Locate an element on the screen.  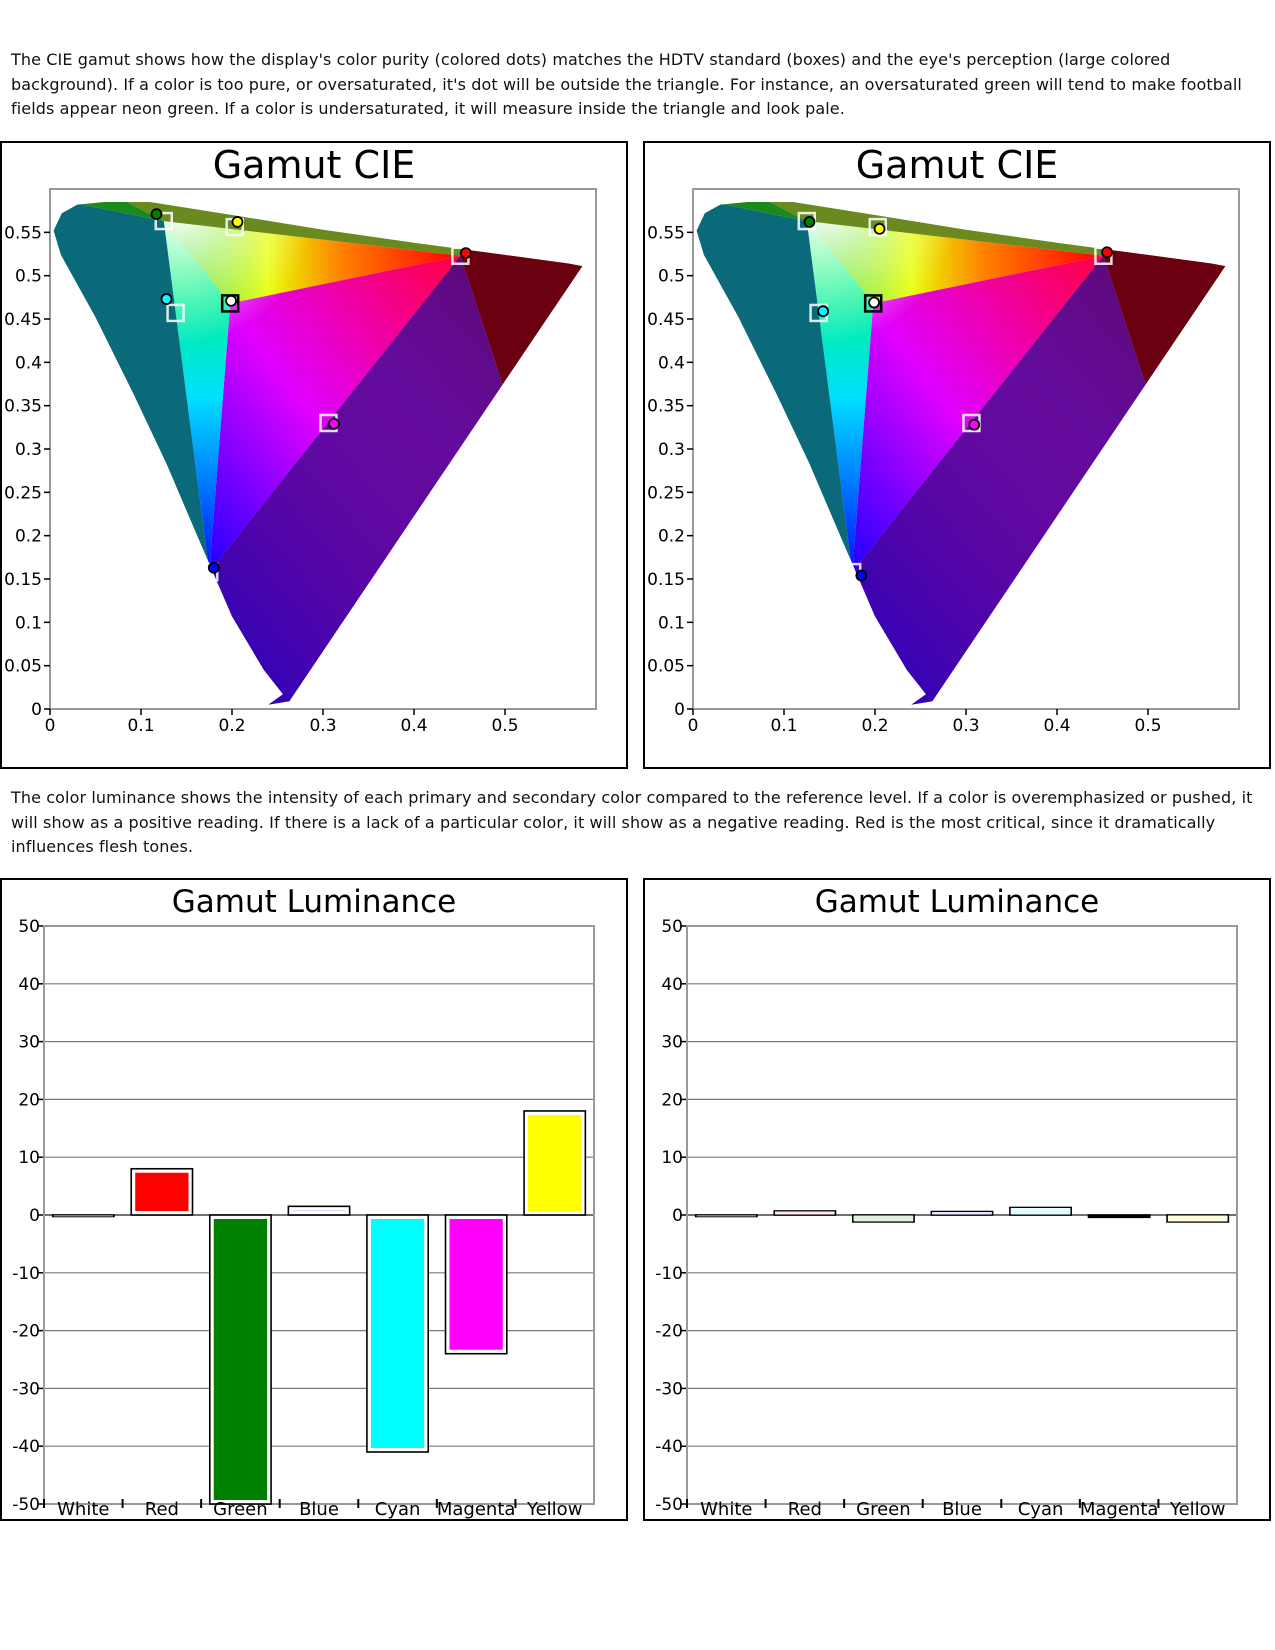
reference-box-cyan is located at coordinates (175, 313).